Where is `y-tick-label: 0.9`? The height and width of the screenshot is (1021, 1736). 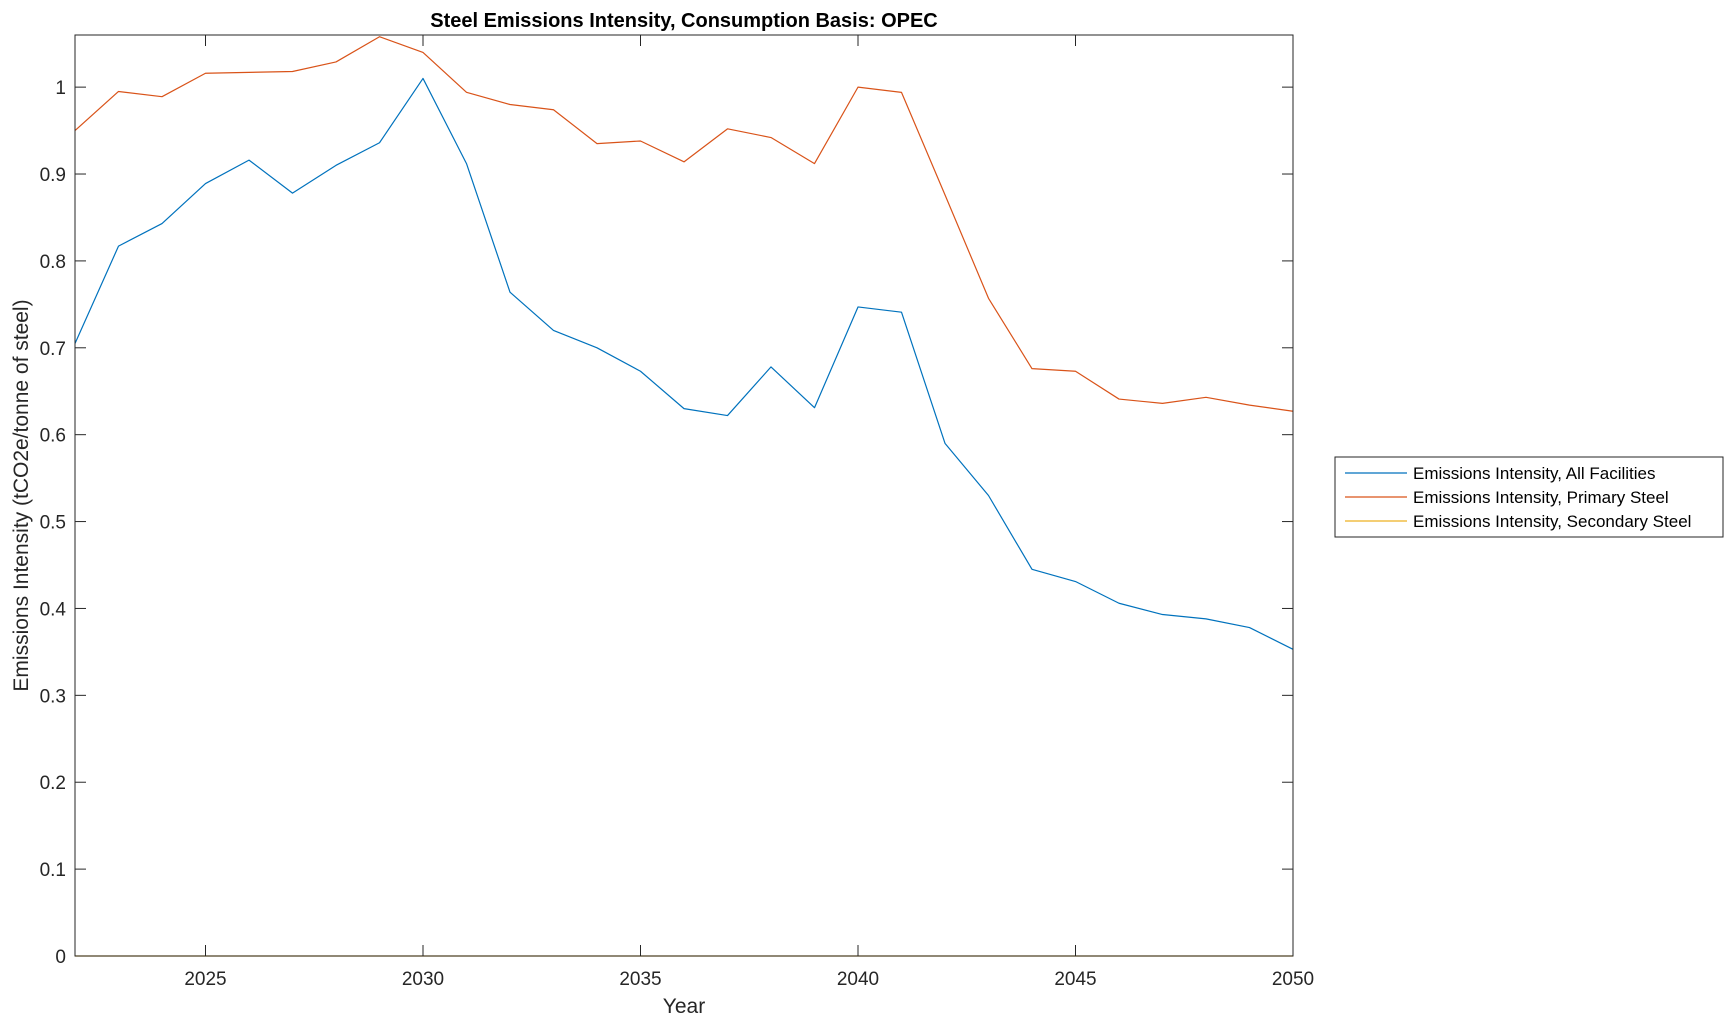
y-tick-label: 0.9 is located at coordinates (53, 175).